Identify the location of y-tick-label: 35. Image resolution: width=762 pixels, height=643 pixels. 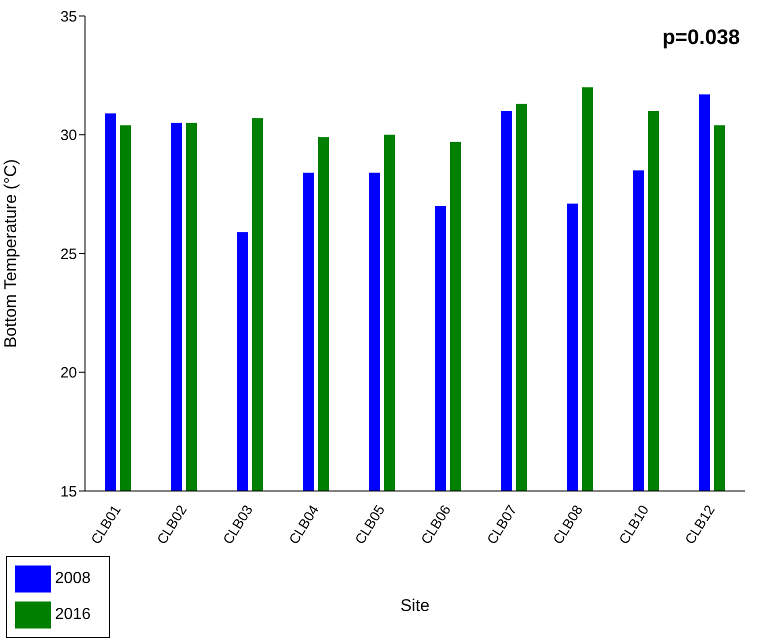
(68, 17).